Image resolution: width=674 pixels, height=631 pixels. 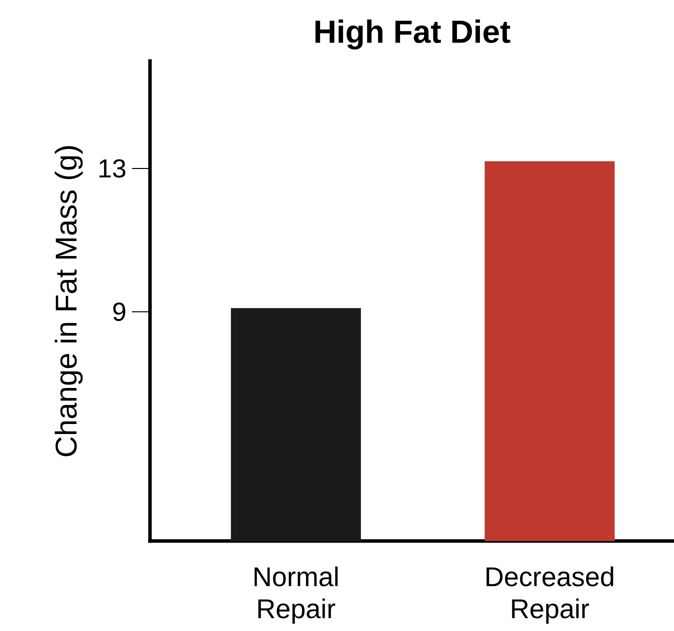 What do you see at coordinates (550, 595) in the screenshot?
I see `x-tick-label: Decreased Repair` at bounding box center [550, 595].